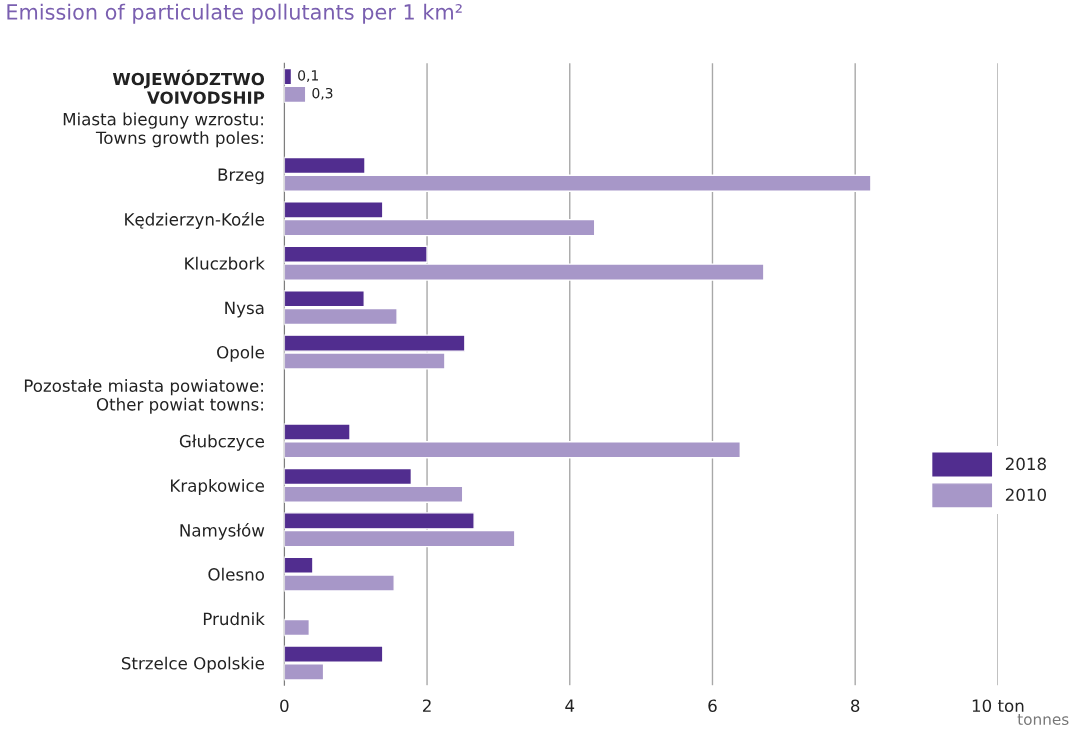 This screenshot has width=1073, height=736. What do you see at coordinates (308, 76) in the screenshot?
I see `data-label: 0,1` at bounding box center [308, 76].